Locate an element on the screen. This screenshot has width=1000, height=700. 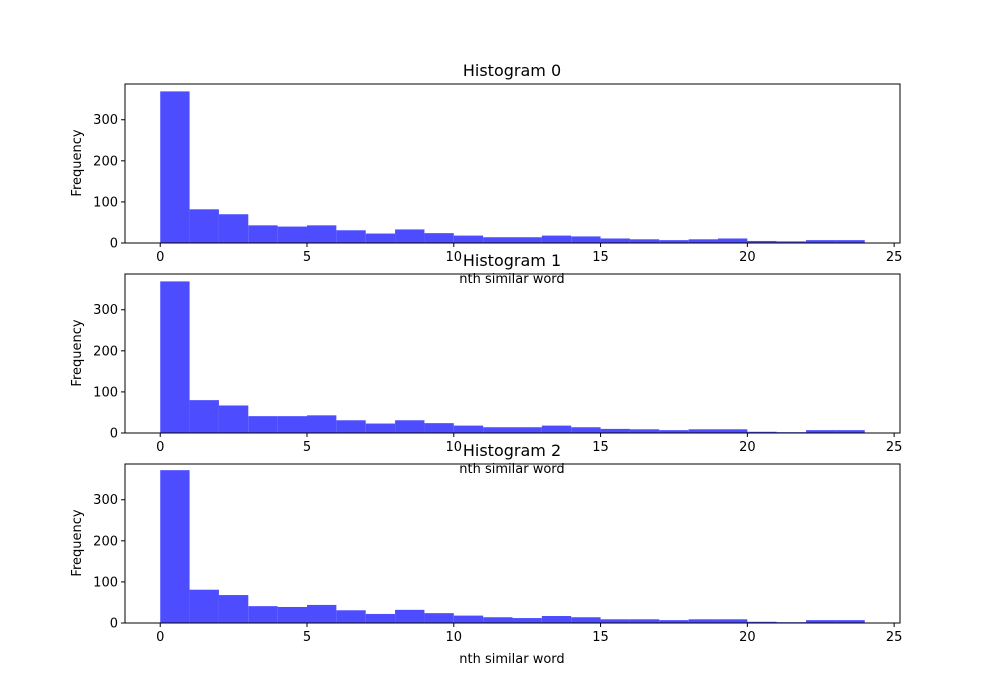
xticks-1: 0 5 10 15 20 25 is located at coordinates (529, 444).